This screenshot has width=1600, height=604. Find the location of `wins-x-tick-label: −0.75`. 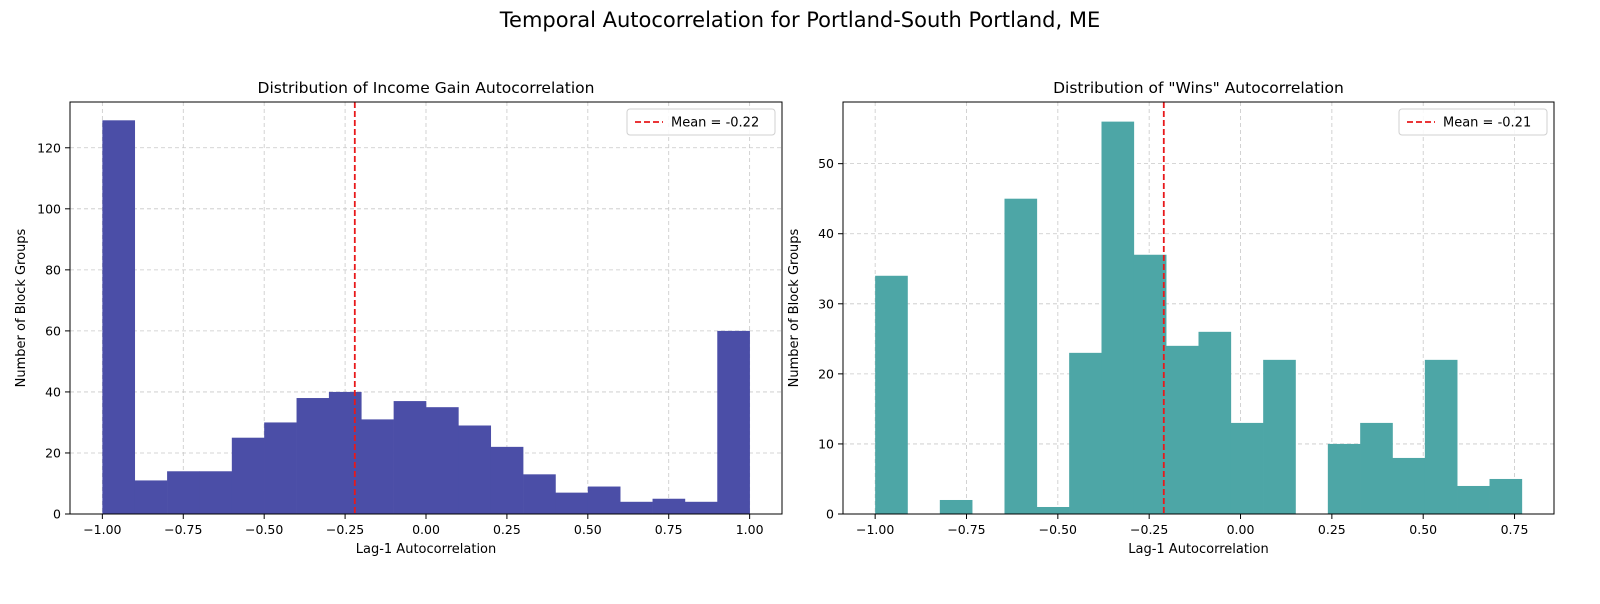

wins-x-tick-label: −0.75 is located at coordinates (966, 529).